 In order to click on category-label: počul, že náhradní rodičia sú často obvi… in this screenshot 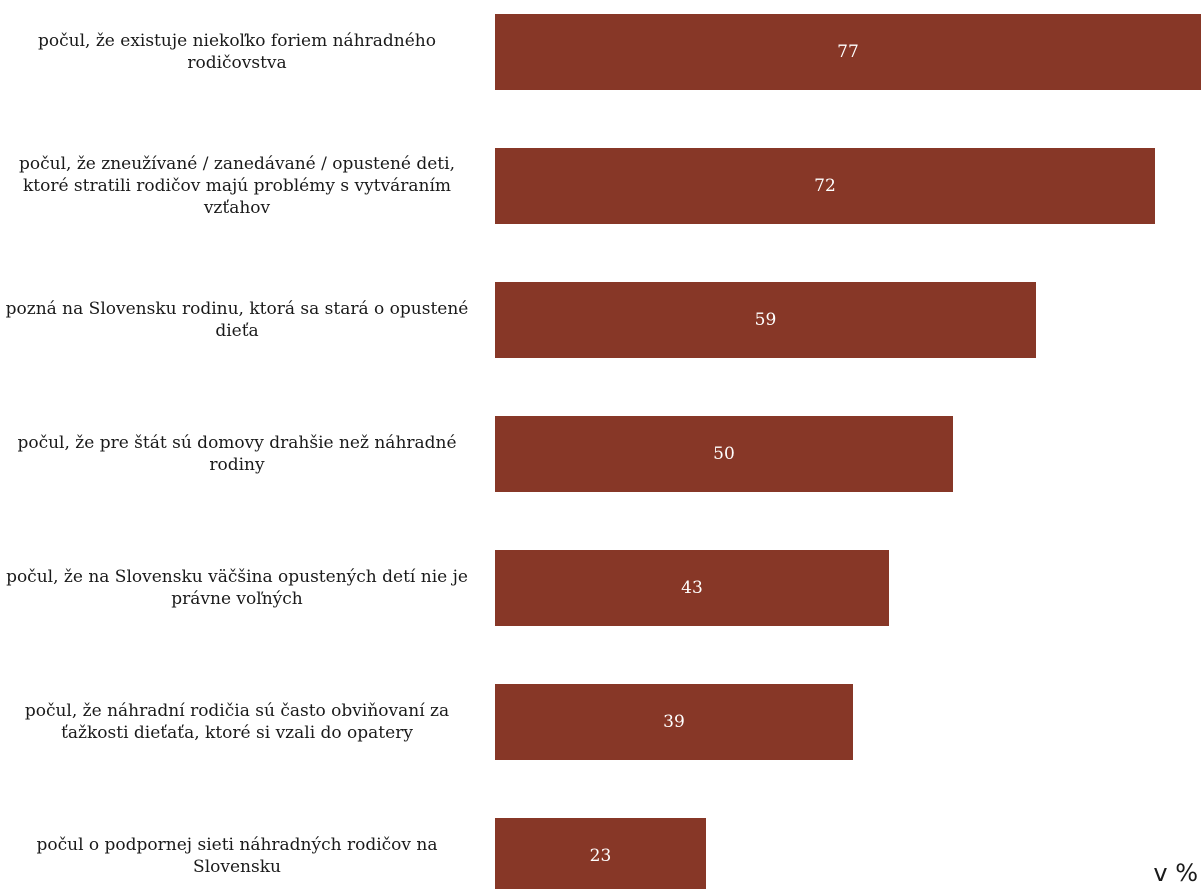, I will do `click(237, 722)`.